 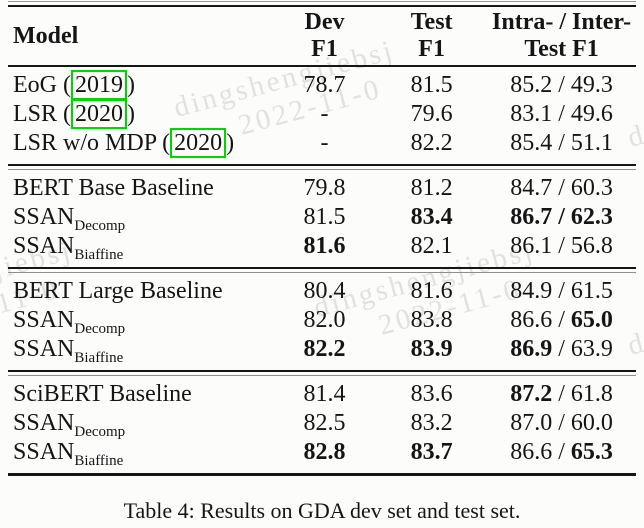 I want to click on test-f1-value: 83.9, so click(x=431, y=349).